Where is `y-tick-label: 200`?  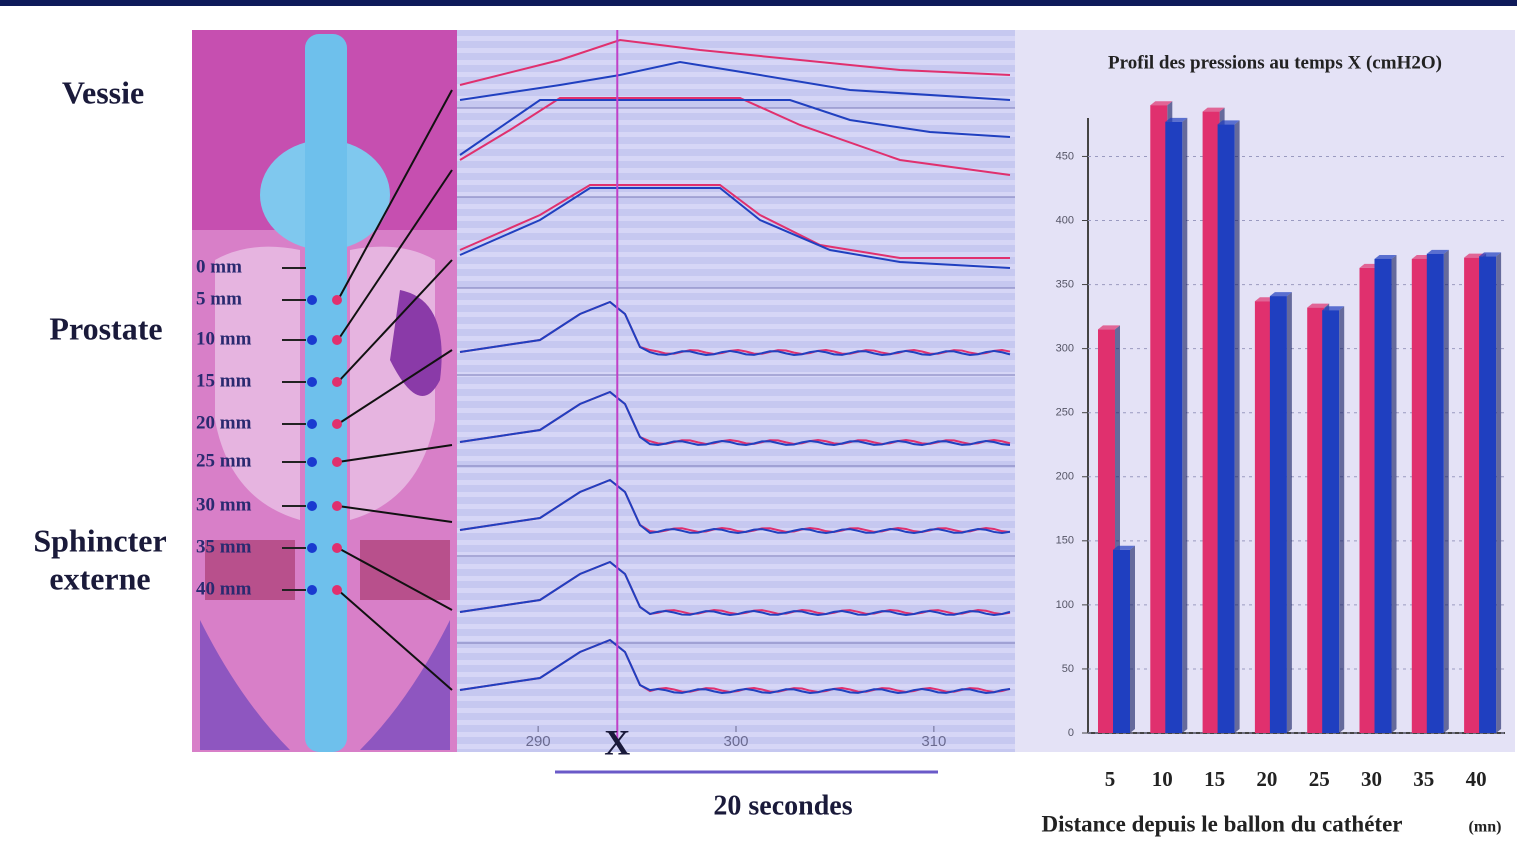 y-tick-label: 200 is located at coordinates (1065, 477).